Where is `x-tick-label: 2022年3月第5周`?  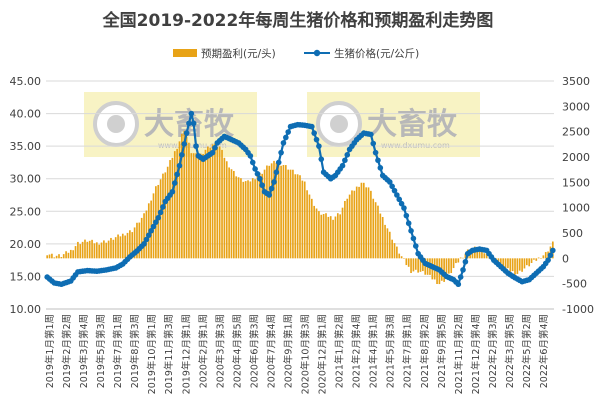
x-tick-label: 2022年3月第5周 is located at coordinates (510, 351).